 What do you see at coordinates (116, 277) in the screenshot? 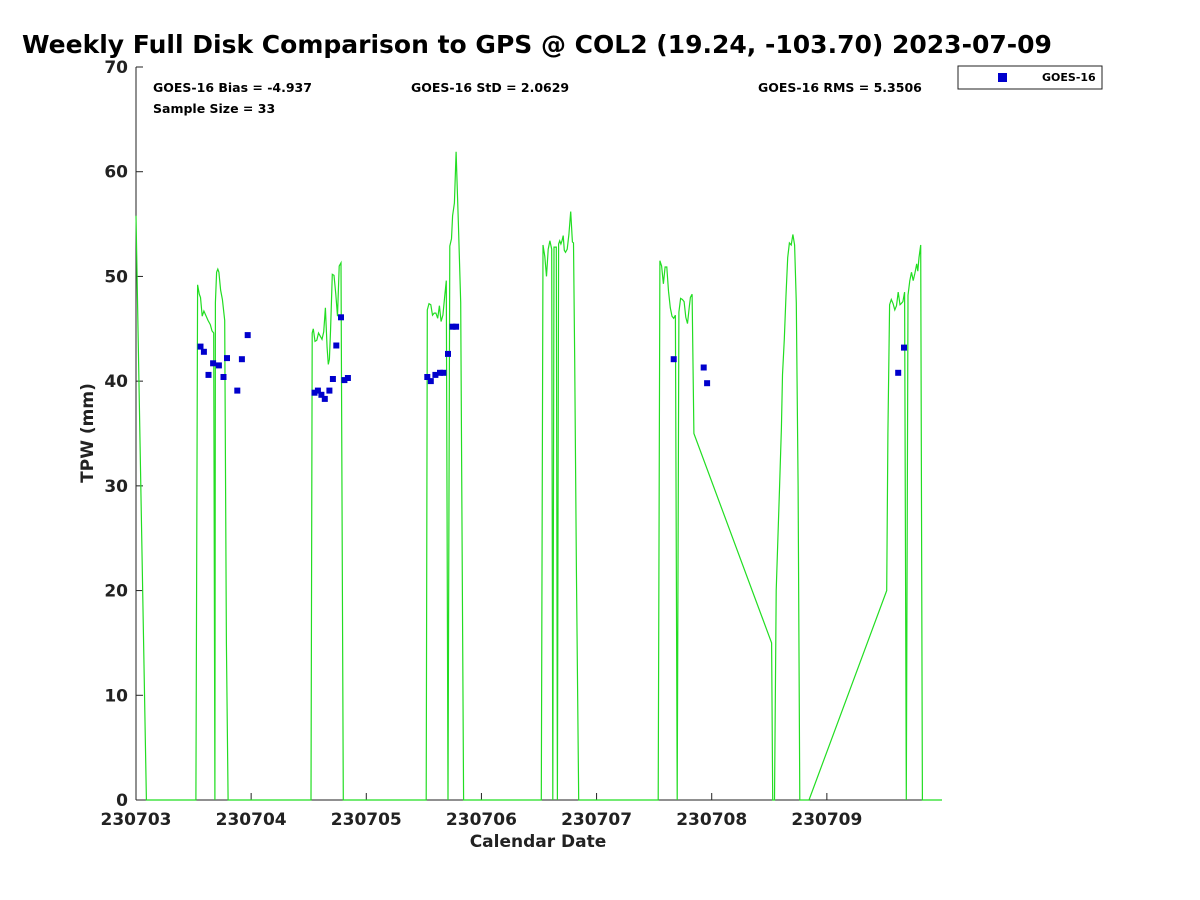
I see `y-tick-label: 50` at bounding box center [116, 277].